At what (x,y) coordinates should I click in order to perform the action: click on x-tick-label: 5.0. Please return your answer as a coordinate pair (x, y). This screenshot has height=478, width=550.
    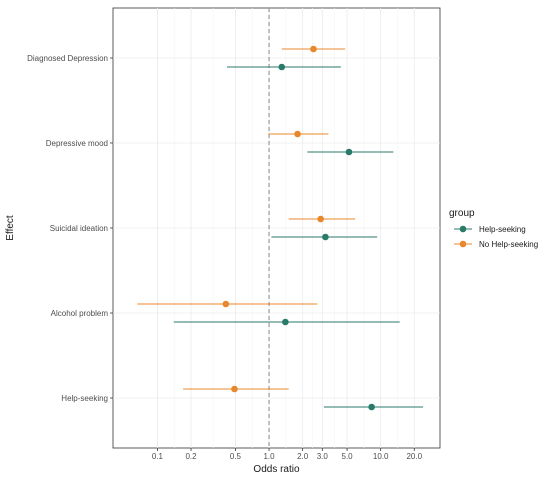
    Looking at the image, I should click on (348, 456).